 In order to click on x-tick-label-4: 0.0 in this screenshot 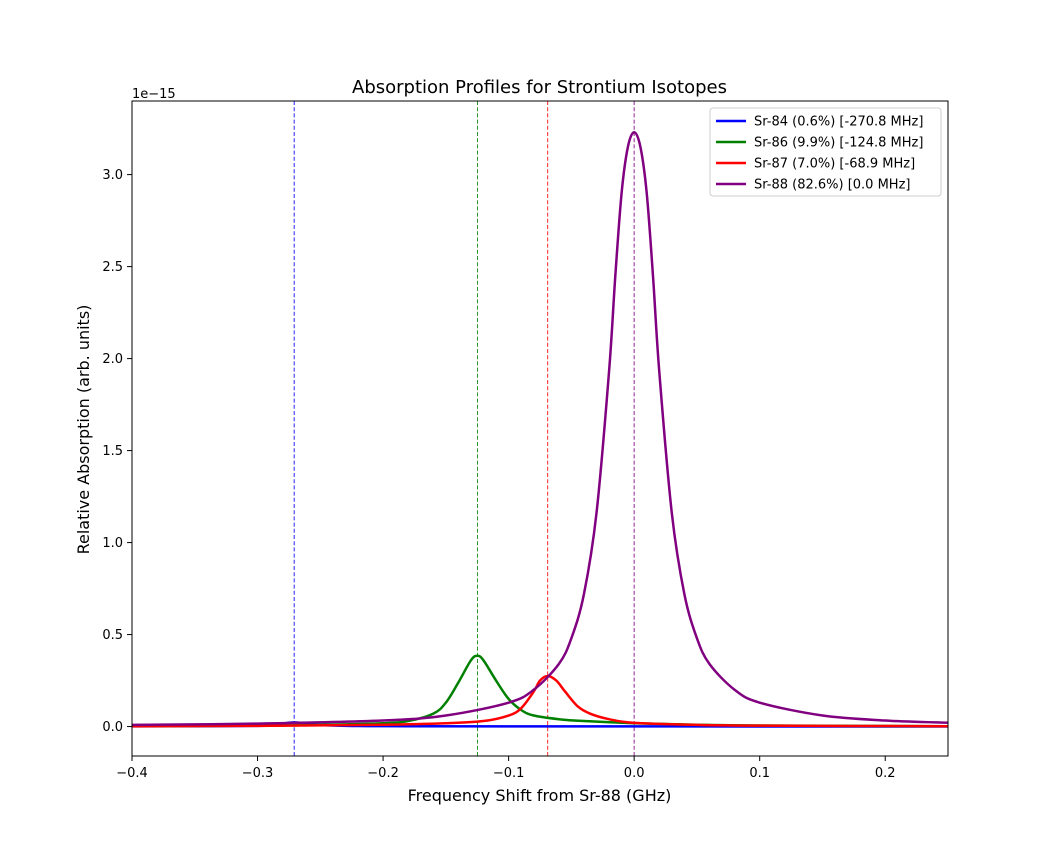, I will do `click(634, 773)`.